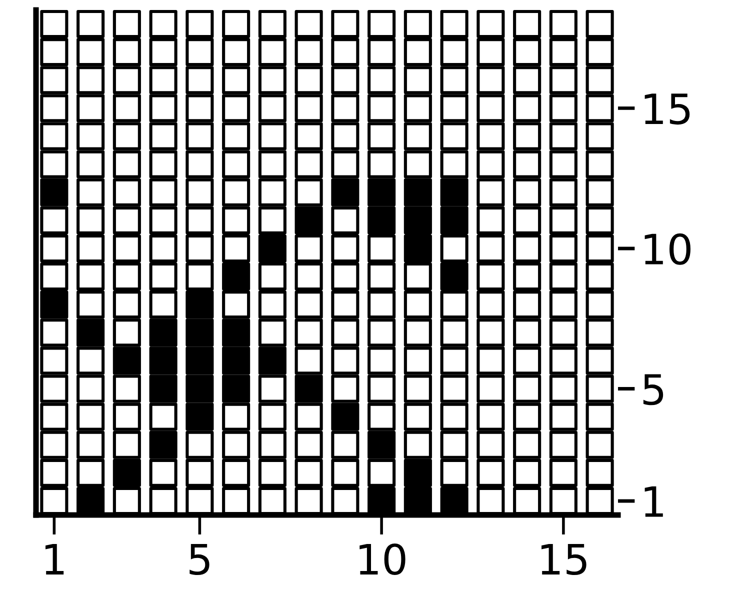 The width and height of the screenshot is (744, 604). Describe the element at coordinates (55, 559) in the screenshot. I see `x-tick-label: 1` at that location.